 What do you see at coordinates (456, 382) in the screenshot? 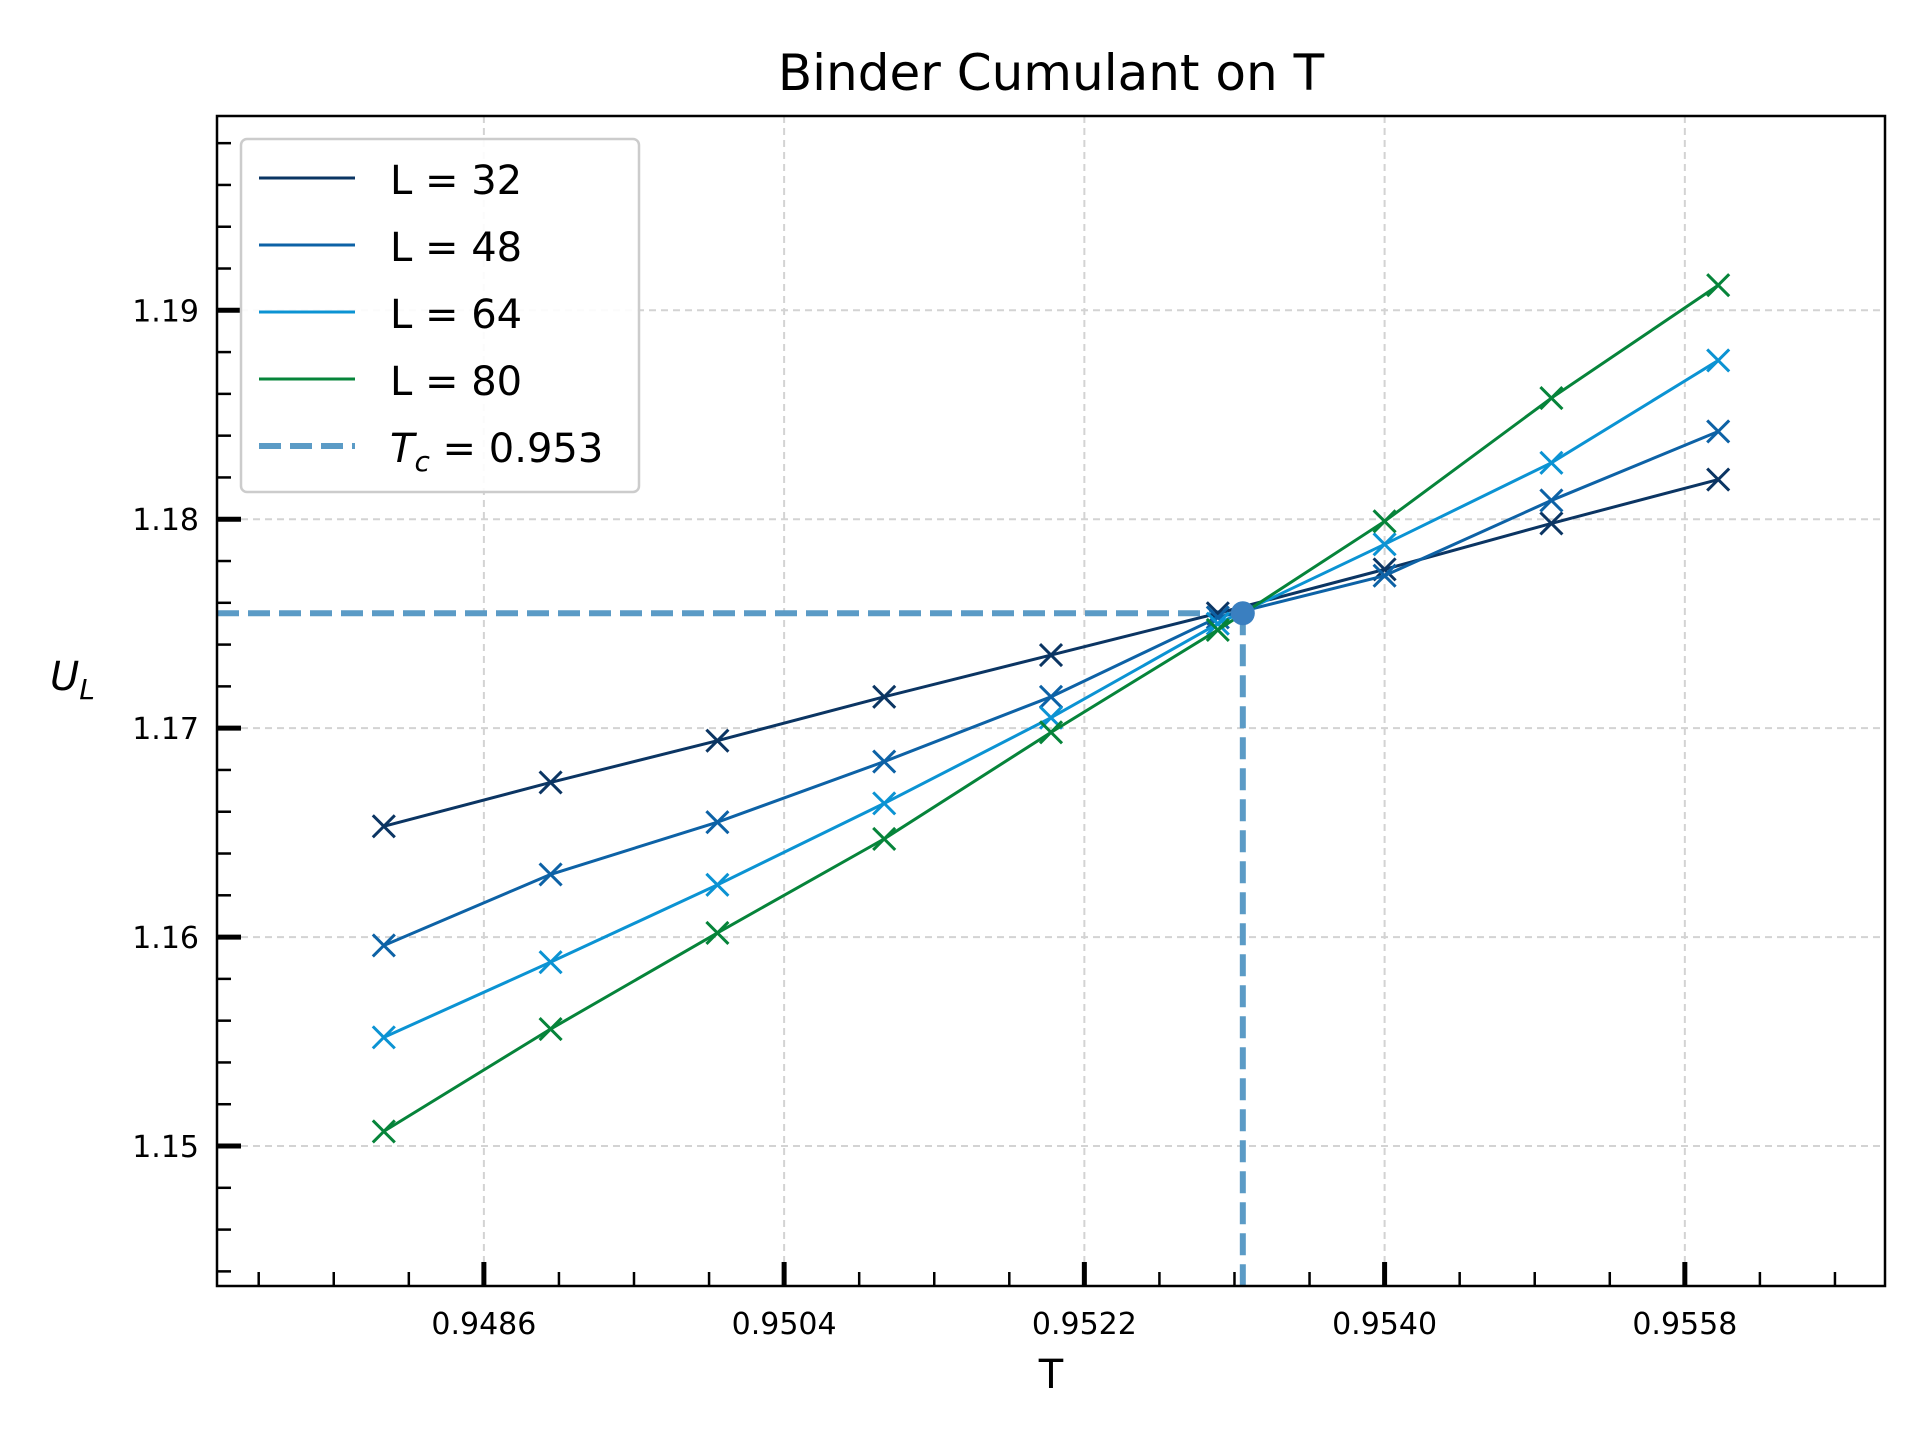
I see `legend-label-3: L = 80` at bounding box center [456, 382].